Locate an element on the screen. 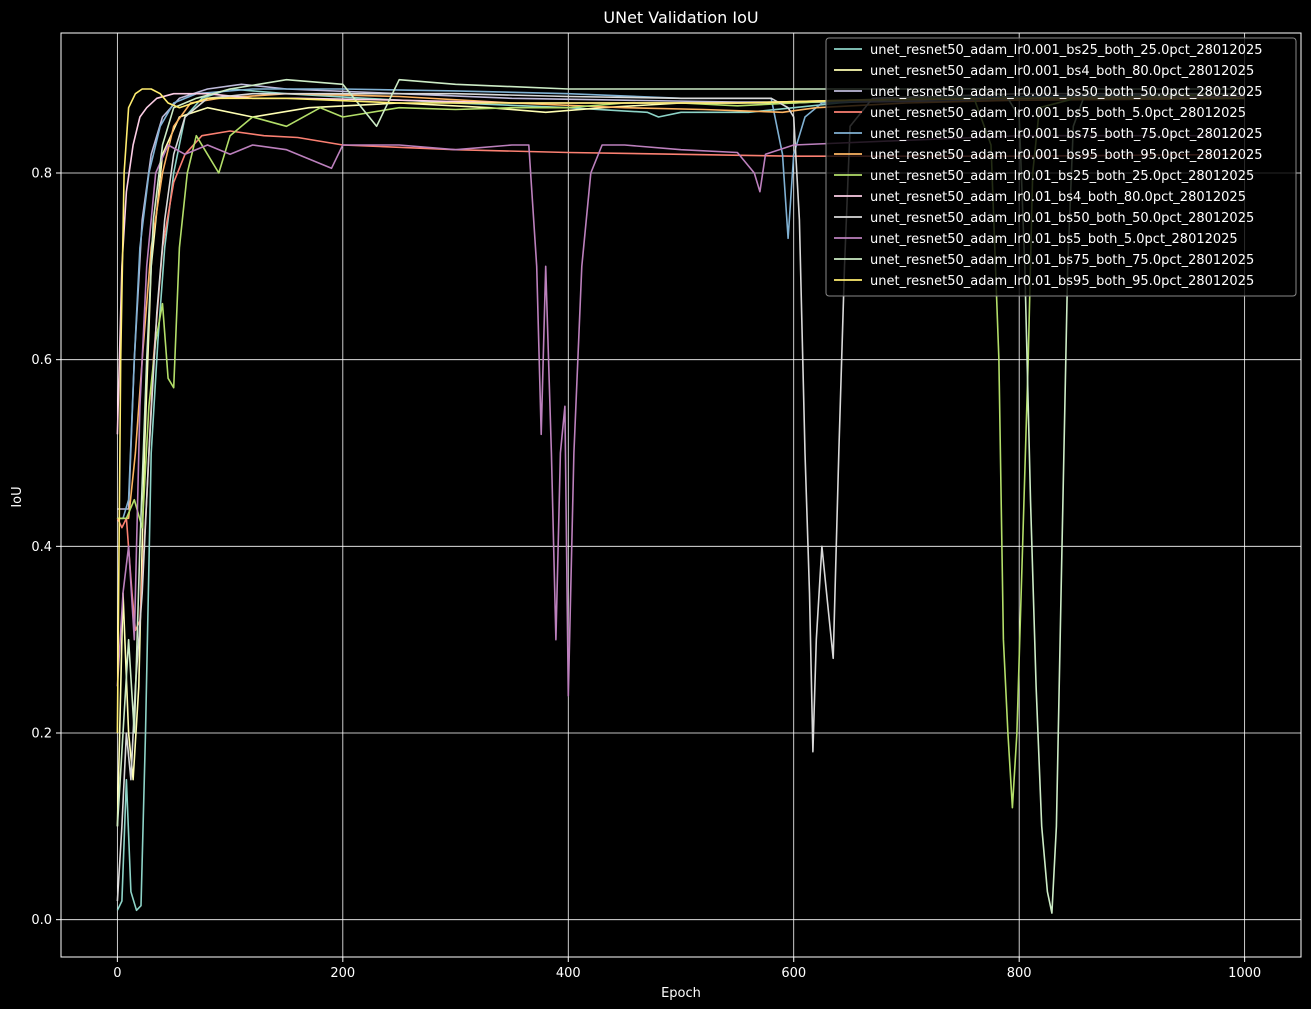 Image resolution: width=1311 pixels, height=1009 pixels. x-tick-label: 200 is located at coordinates (342, 973).